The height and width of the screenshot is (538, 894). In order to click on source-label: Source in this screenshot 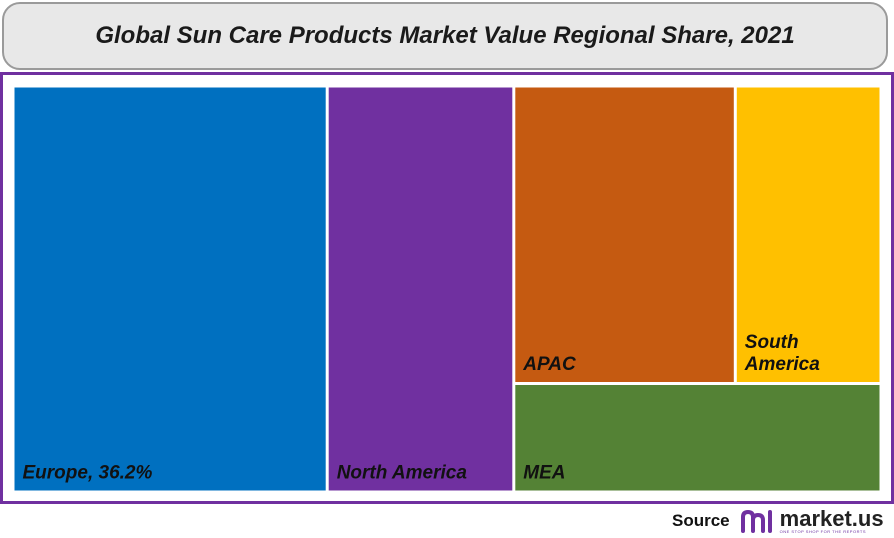, I will do `click(701, 520)`.